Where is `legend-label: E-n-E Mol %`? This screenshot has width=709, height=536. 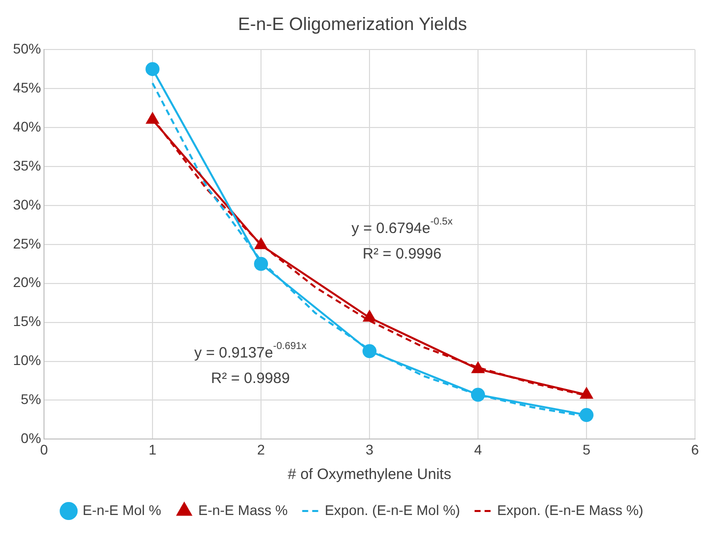 legend-label: E-n-E Mol % is located at coordinates (122, 510).